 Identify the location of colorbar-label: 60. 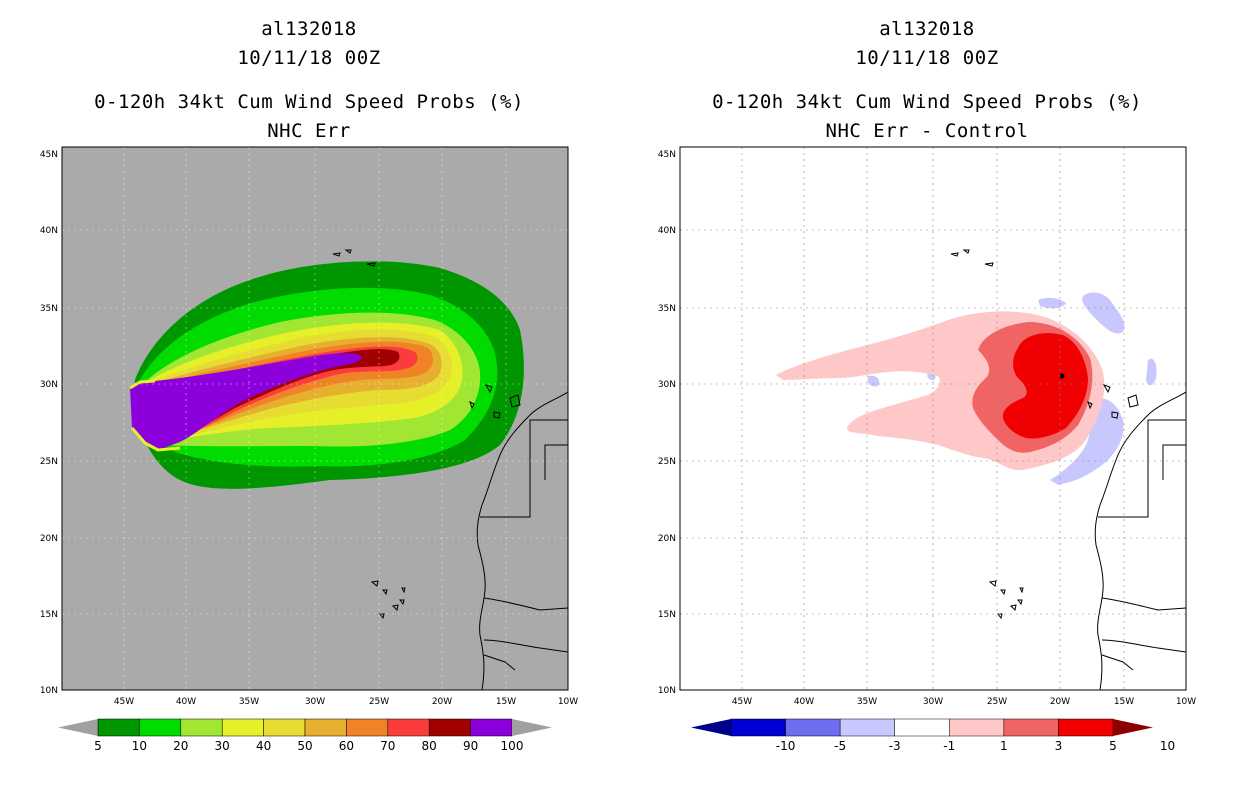
(346, 746).